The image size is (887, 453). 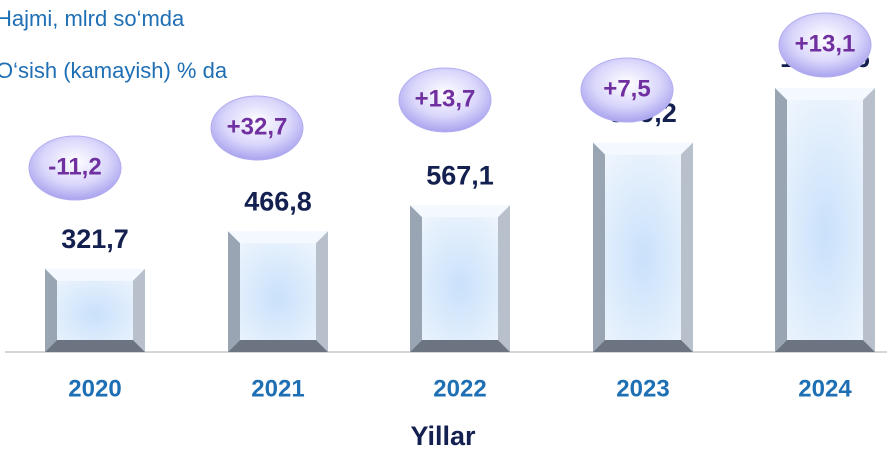 I want to click on growth-label: +13,1, so click(x=825, y=43).